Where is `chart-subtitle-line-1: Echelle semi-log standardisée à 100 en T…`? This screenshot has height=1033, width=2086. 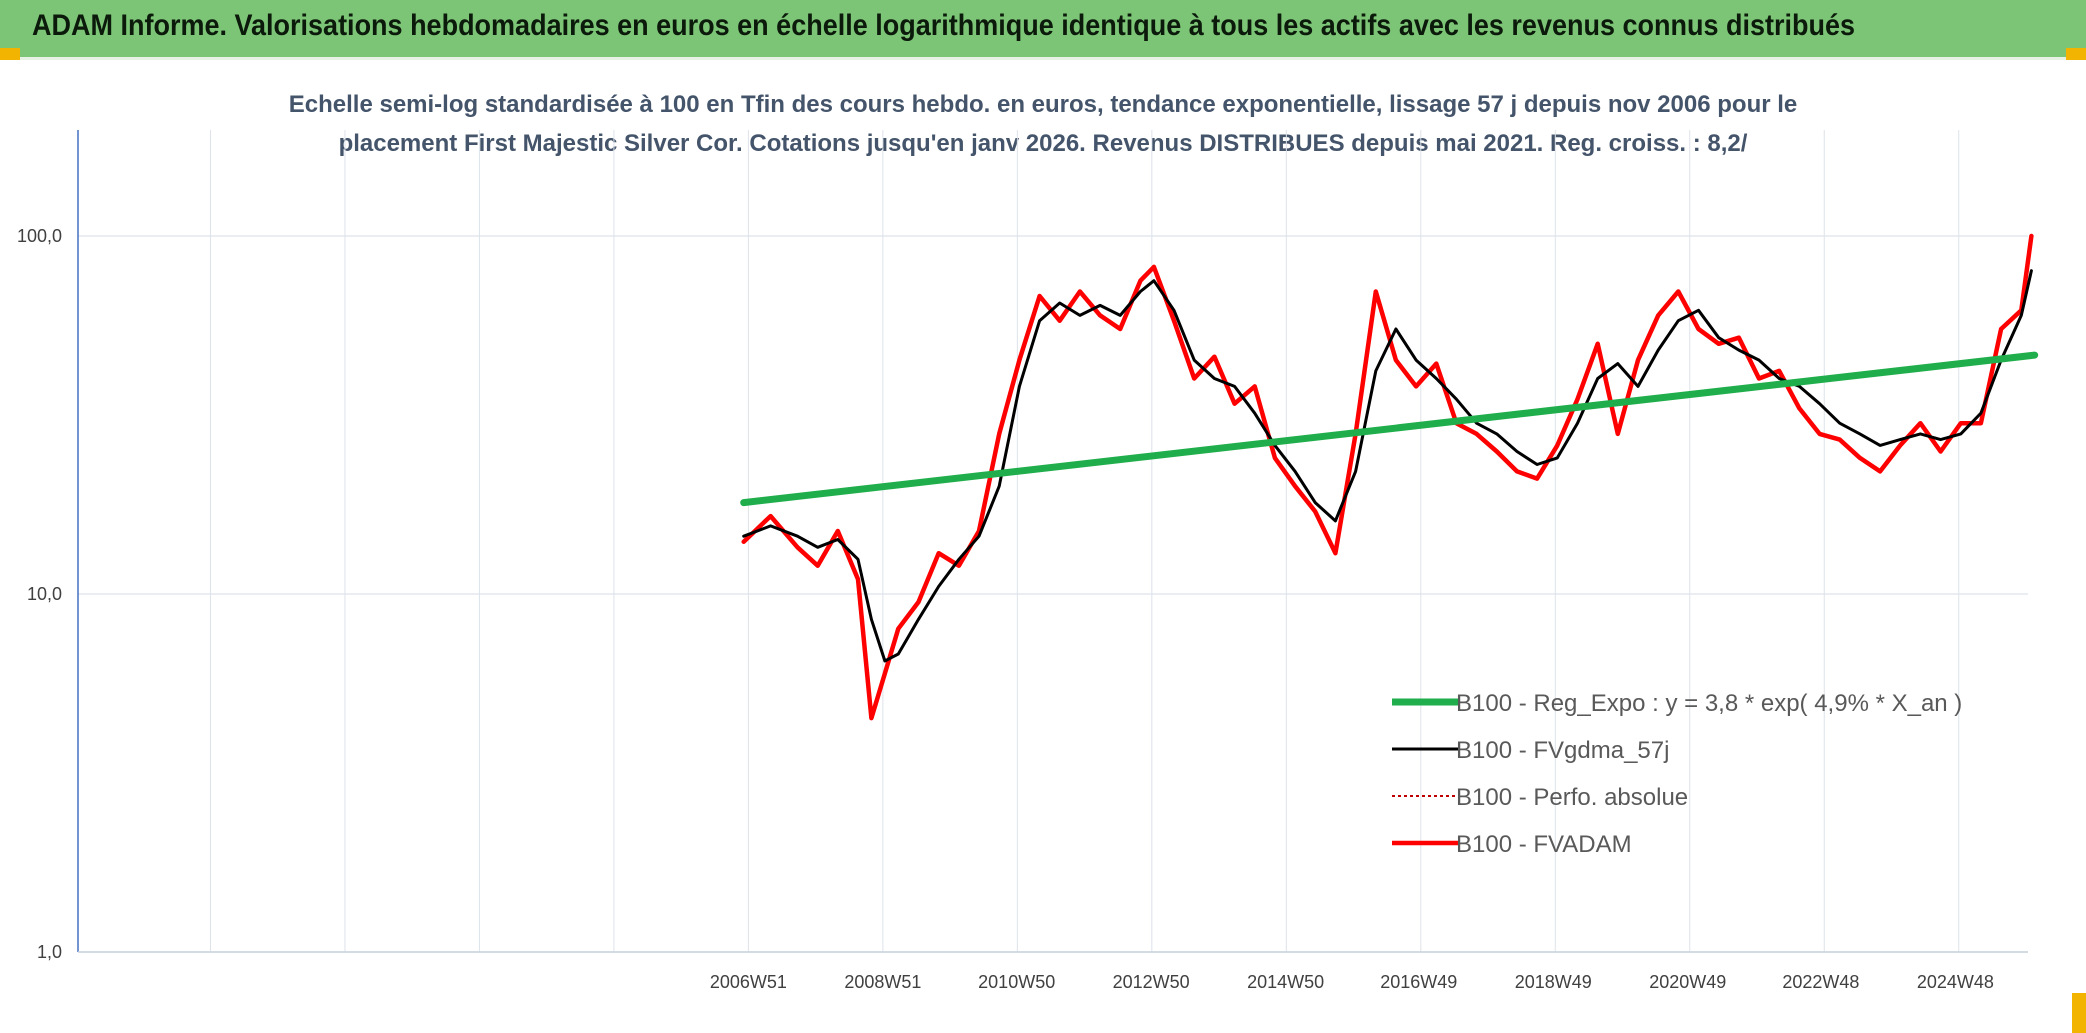
chart-subtitle-line-1: Echelle semi-log standardisée à 100 en T… is located at coordinates (1043, 104).